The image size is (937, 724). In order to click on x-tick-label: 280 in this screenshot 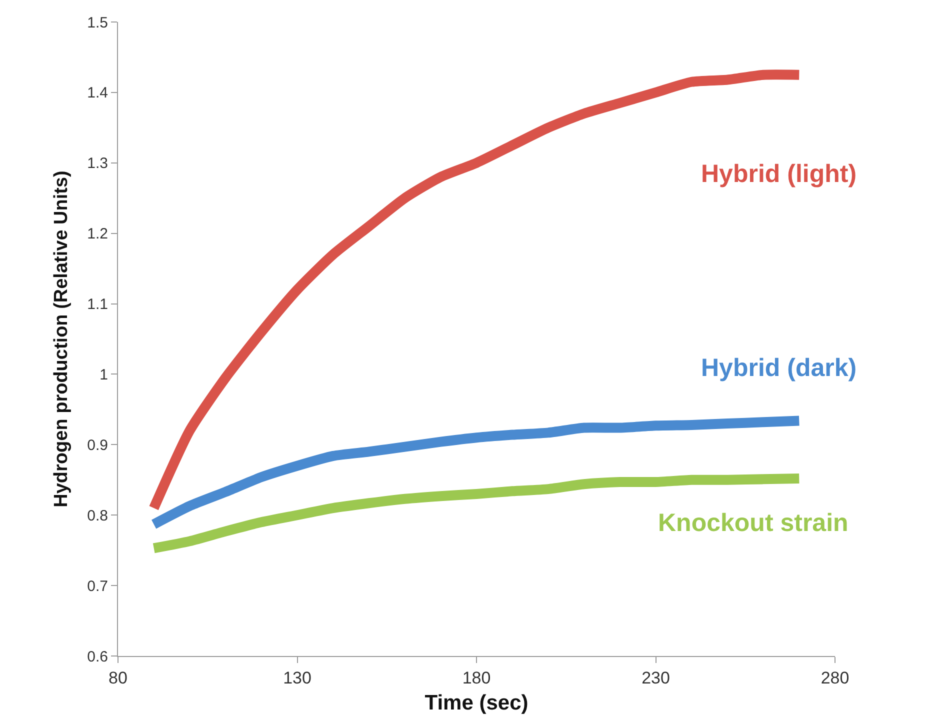, I will do `click(835, 678)`.